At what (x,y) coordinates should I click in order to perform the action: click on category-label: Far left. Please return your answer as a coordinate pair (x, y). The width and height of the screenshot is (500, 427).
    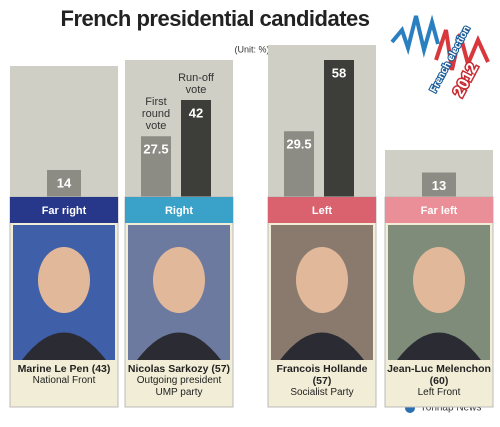
    Looking at the image, I should click on (439, 211).